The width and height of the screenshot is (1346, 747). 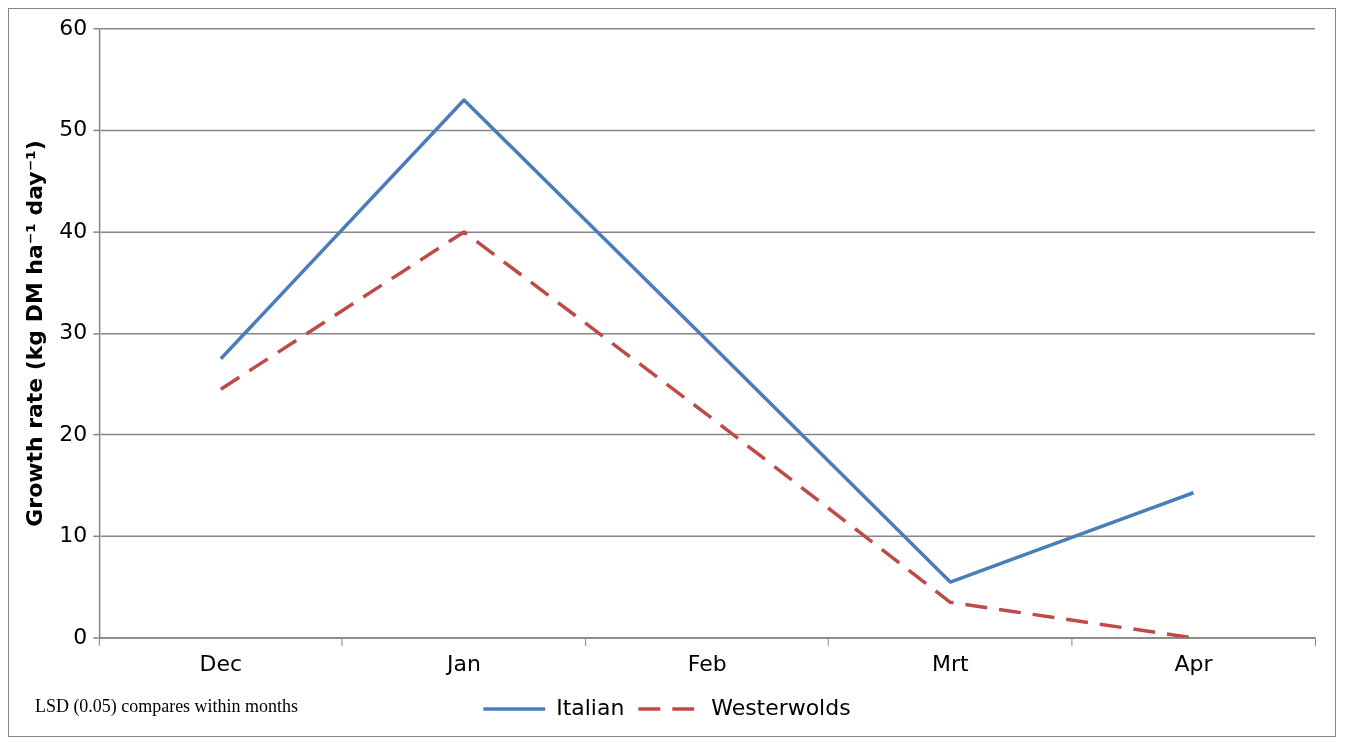 What do you see at coordinates (34, 333) in the screenshot?
I see `y-axis-title: Growth rate (kg DM ha⁻¹ day⁻¹)` at bounding box center [34, 333].